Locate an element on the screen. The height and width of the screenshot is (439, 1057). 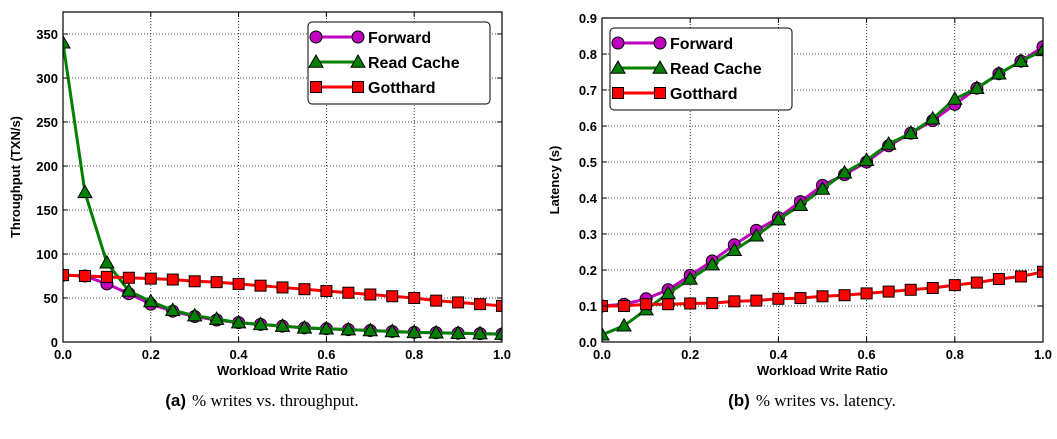
y-tick-label: 0.5 is located at coordinates (588, 162).